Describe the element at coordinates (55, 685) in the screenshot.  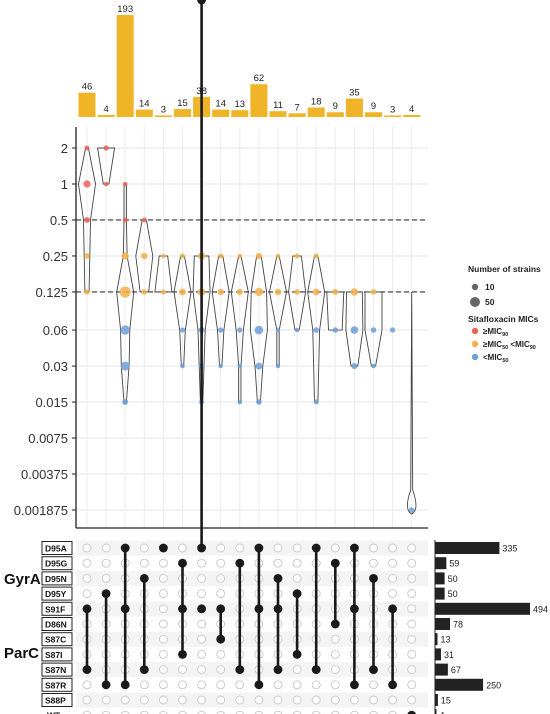
I see `set-label: S87R` at that location.